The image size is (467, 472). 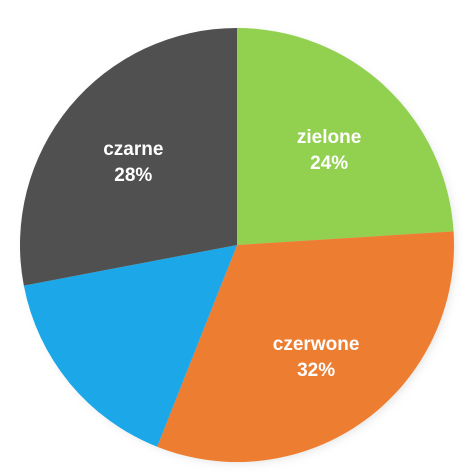 What do you see at coordinates (329, 137) in the screenshot?
I see `slice-category-label: zielone` at bounding box center [329, 137].